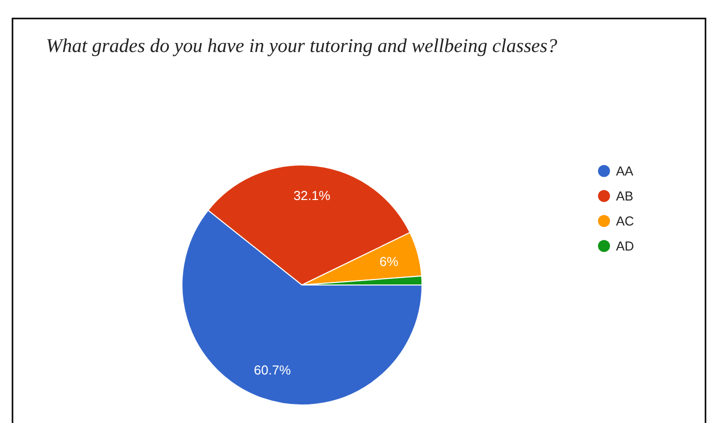 This screenshot has height=423, width=716. What do you see at coordinates (389, 262) in the screenshot?
I see `data-label: 6%` at bounding box center [389, 262].